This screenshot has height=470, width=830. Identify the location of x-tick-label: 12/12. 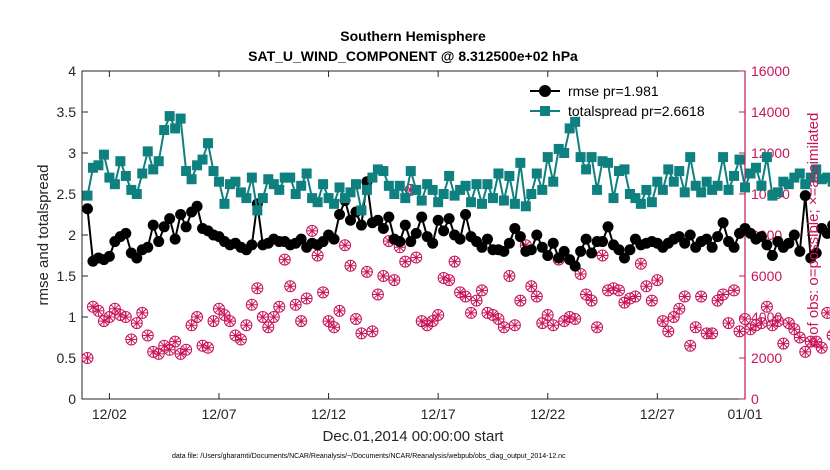
(328, 414).